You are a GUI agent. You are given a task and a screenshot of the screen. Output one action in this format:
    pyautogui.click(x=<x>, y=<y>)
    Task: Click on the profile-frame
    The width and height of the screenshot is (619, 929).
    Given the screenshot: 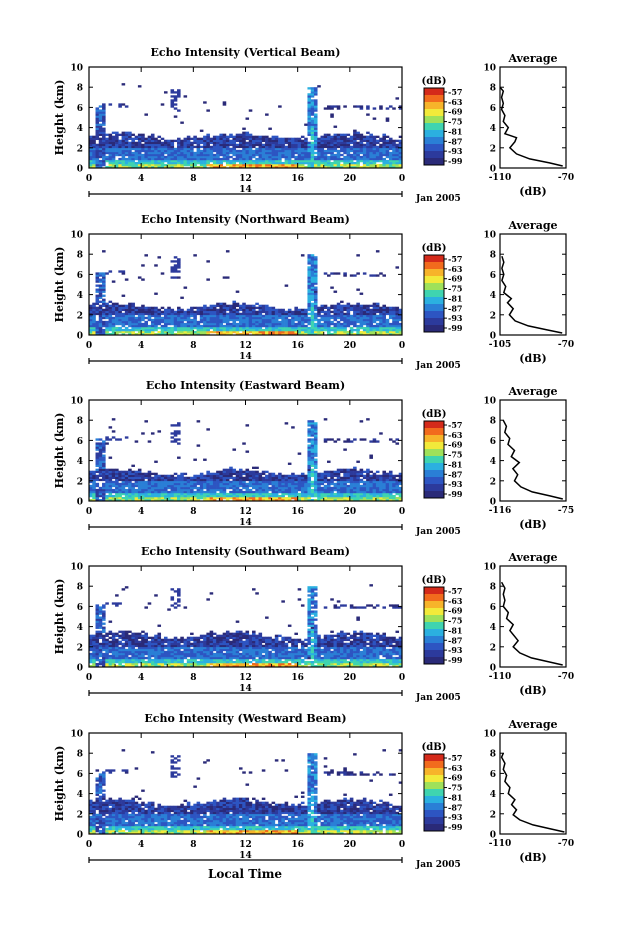 What is the action you would take?
    pyautogui.click(x=533, y=117)
    